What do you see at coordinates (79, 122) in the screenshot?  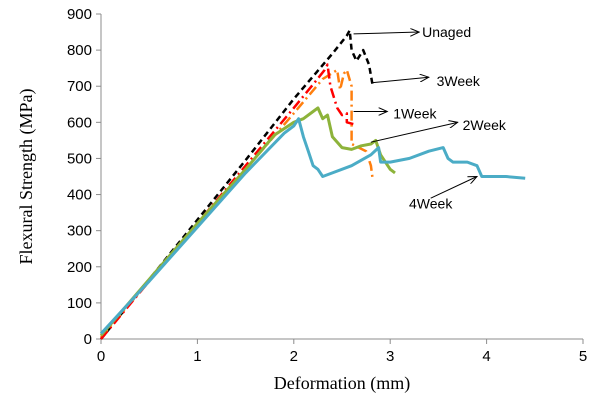 I see `y-tick-label: 600` at bounding box center [79, 122].